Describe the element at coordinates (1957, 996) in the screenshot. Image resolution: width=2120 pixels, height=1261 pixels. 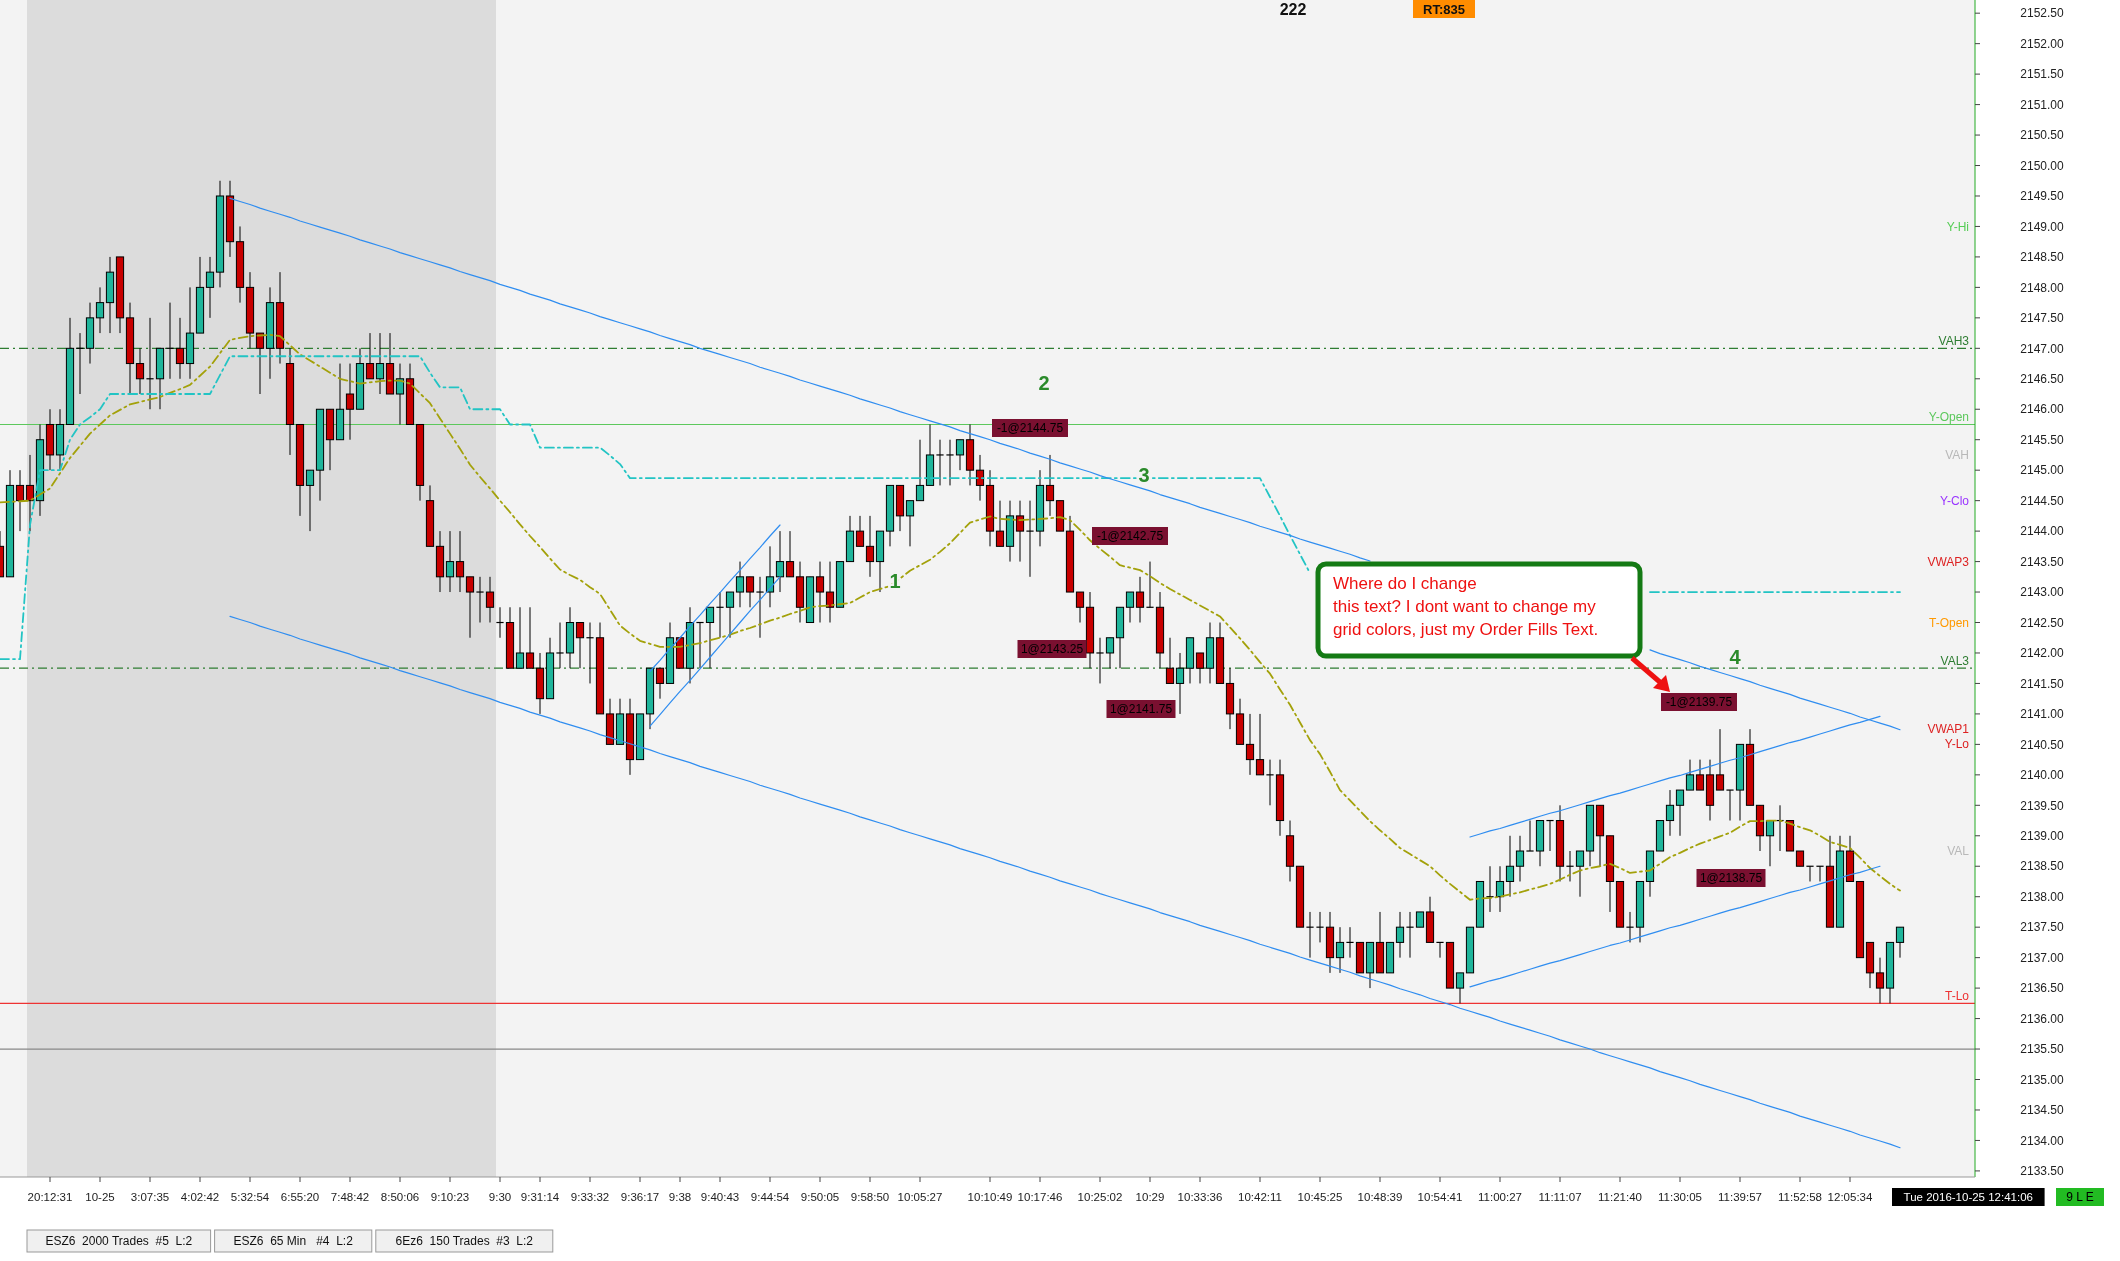
I see `ref-line-label: T-Lo` at that location.